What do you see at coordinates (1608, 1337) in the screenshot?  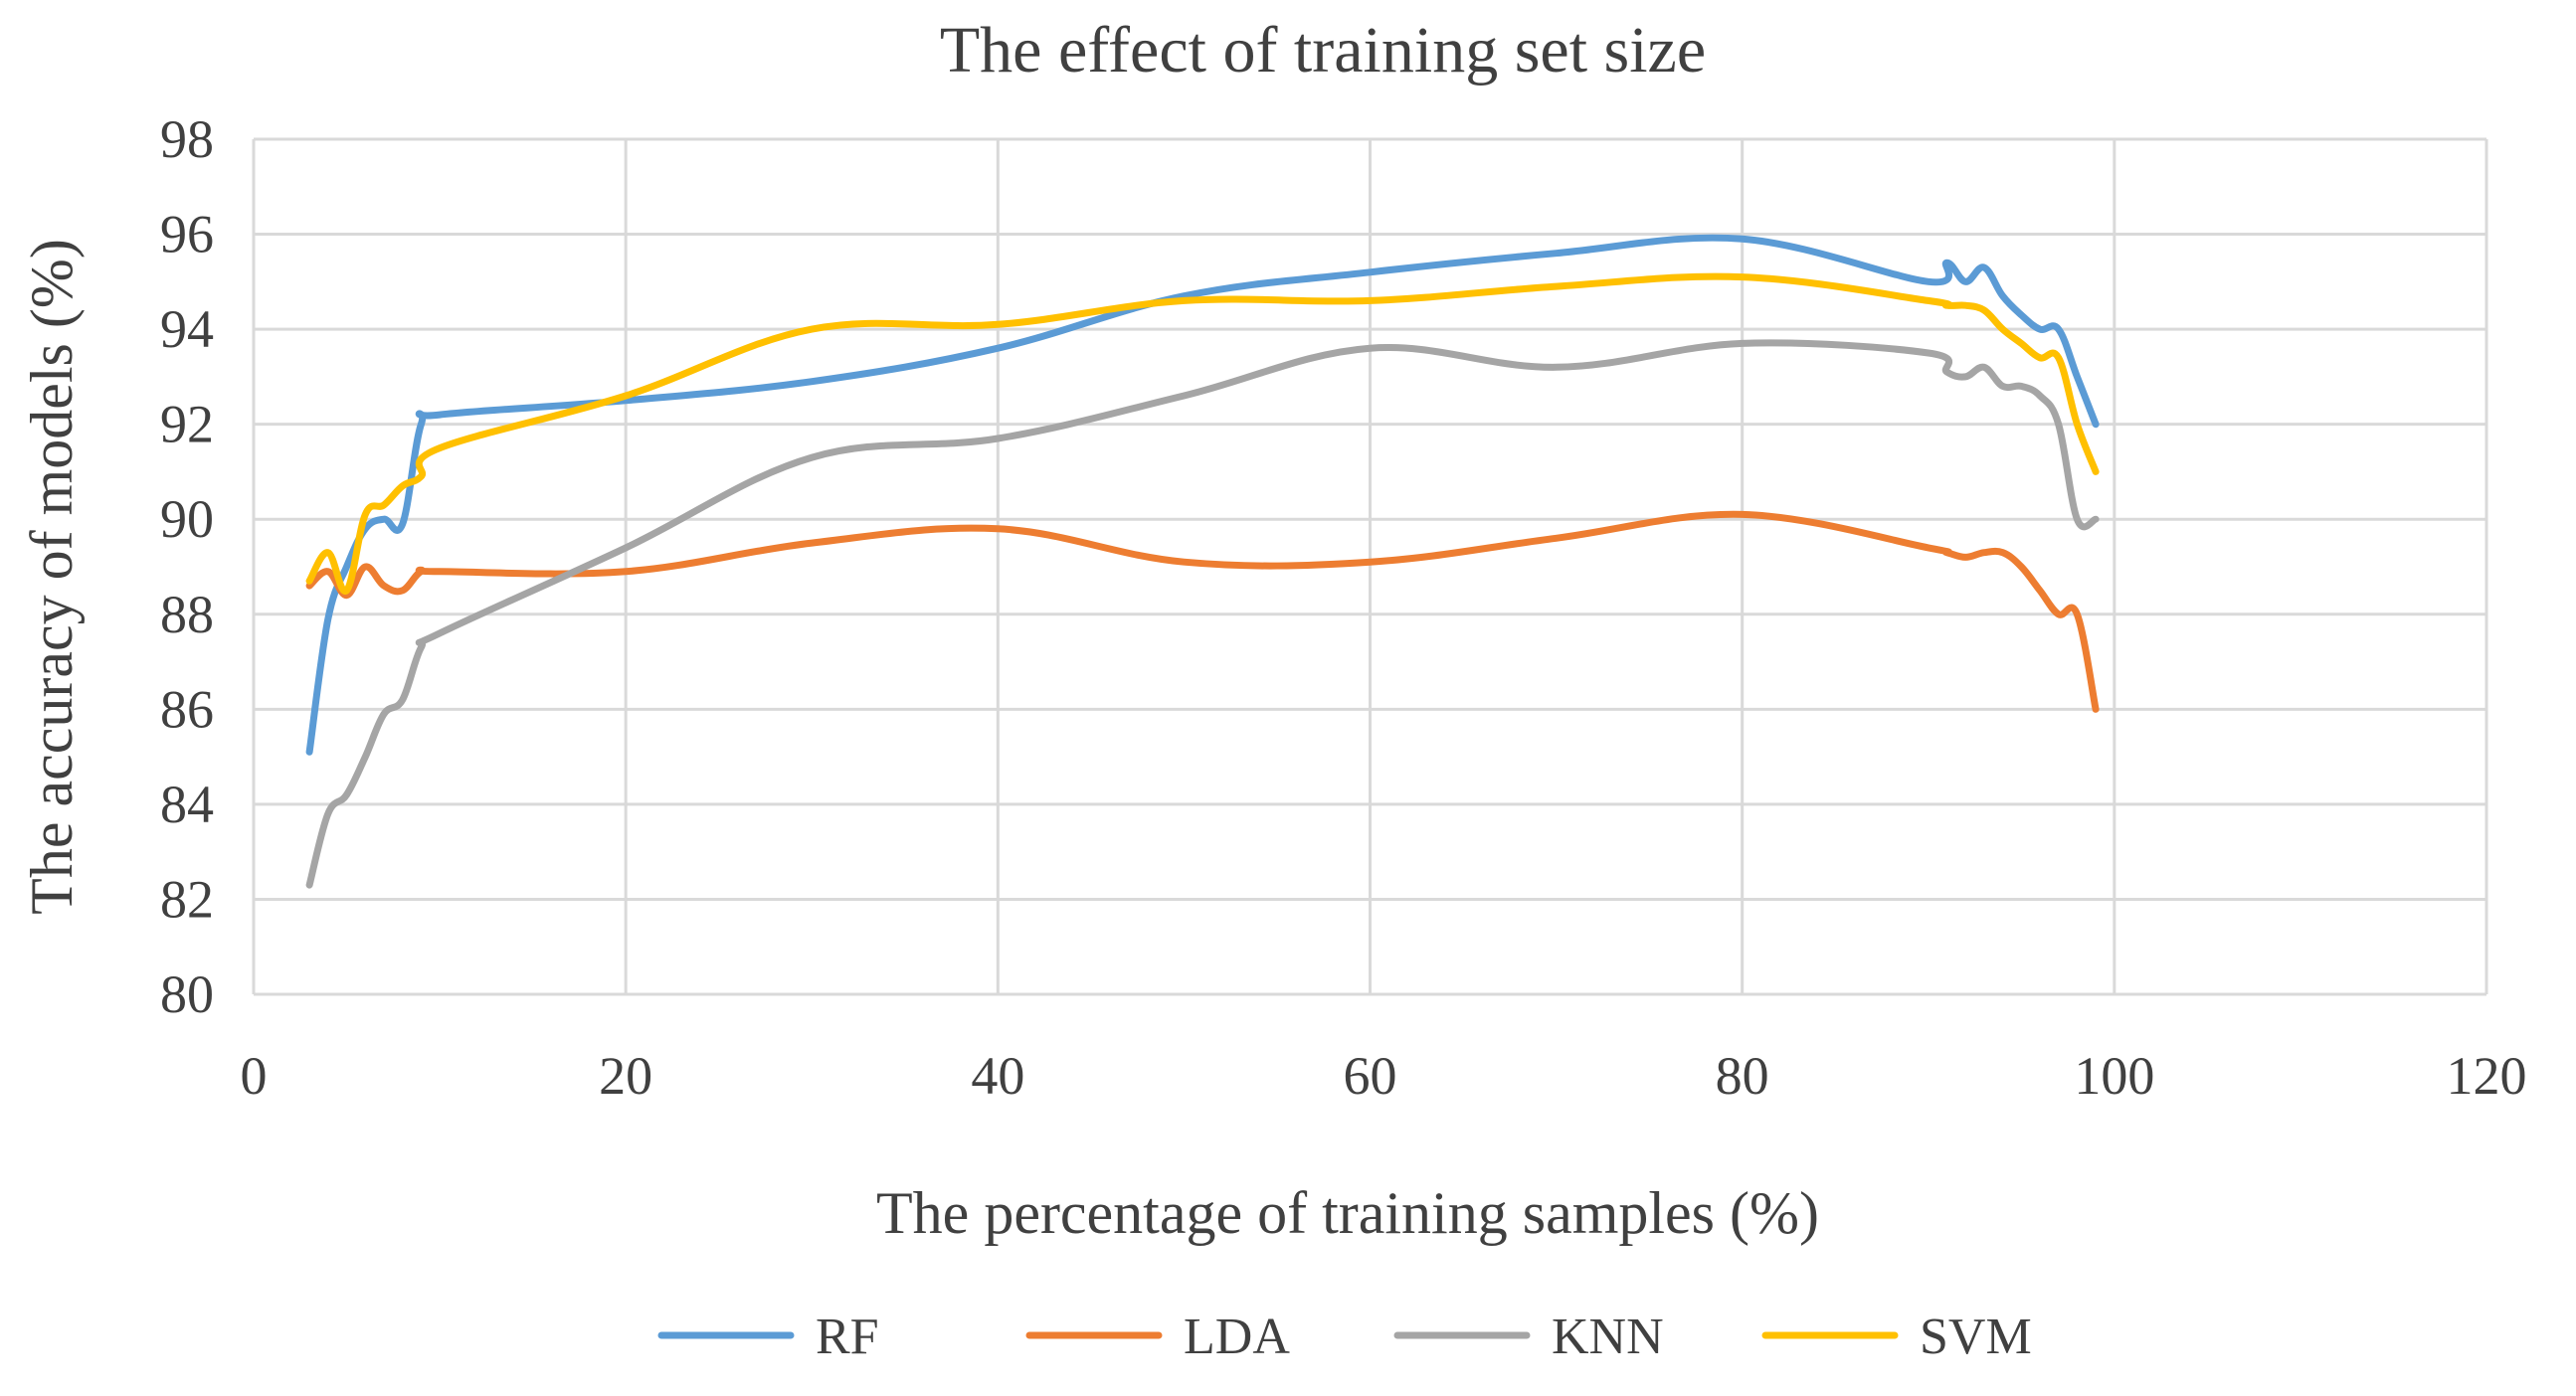 I see `legend-label-knn: KNN` at bounding box center [1608, 1337].